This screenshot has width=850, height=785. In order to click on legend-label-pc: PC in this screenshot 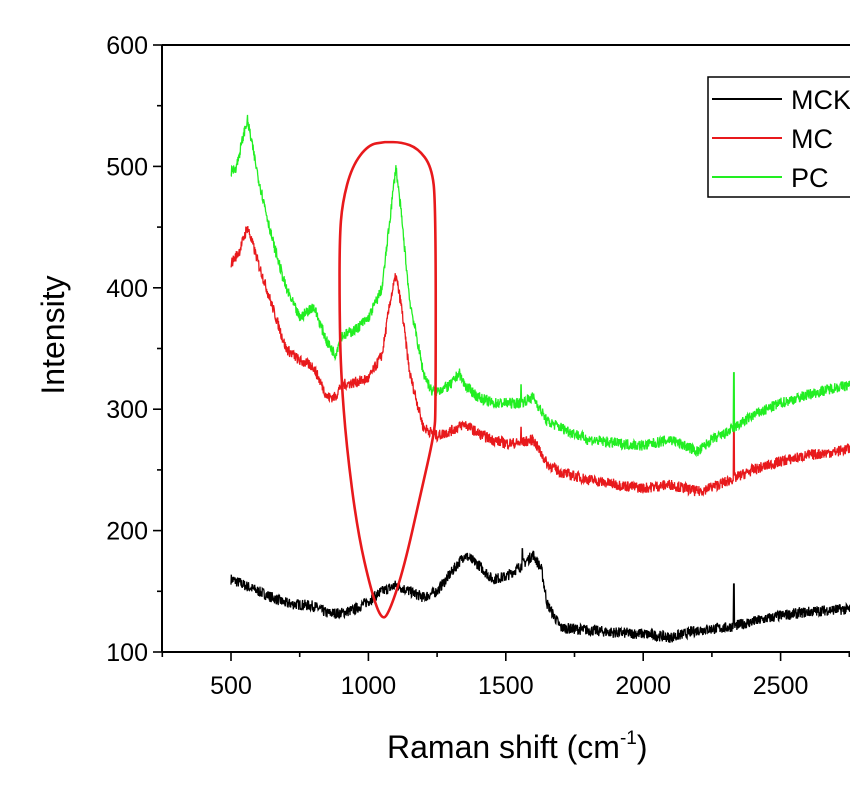, I will do `click(810, 178)`.